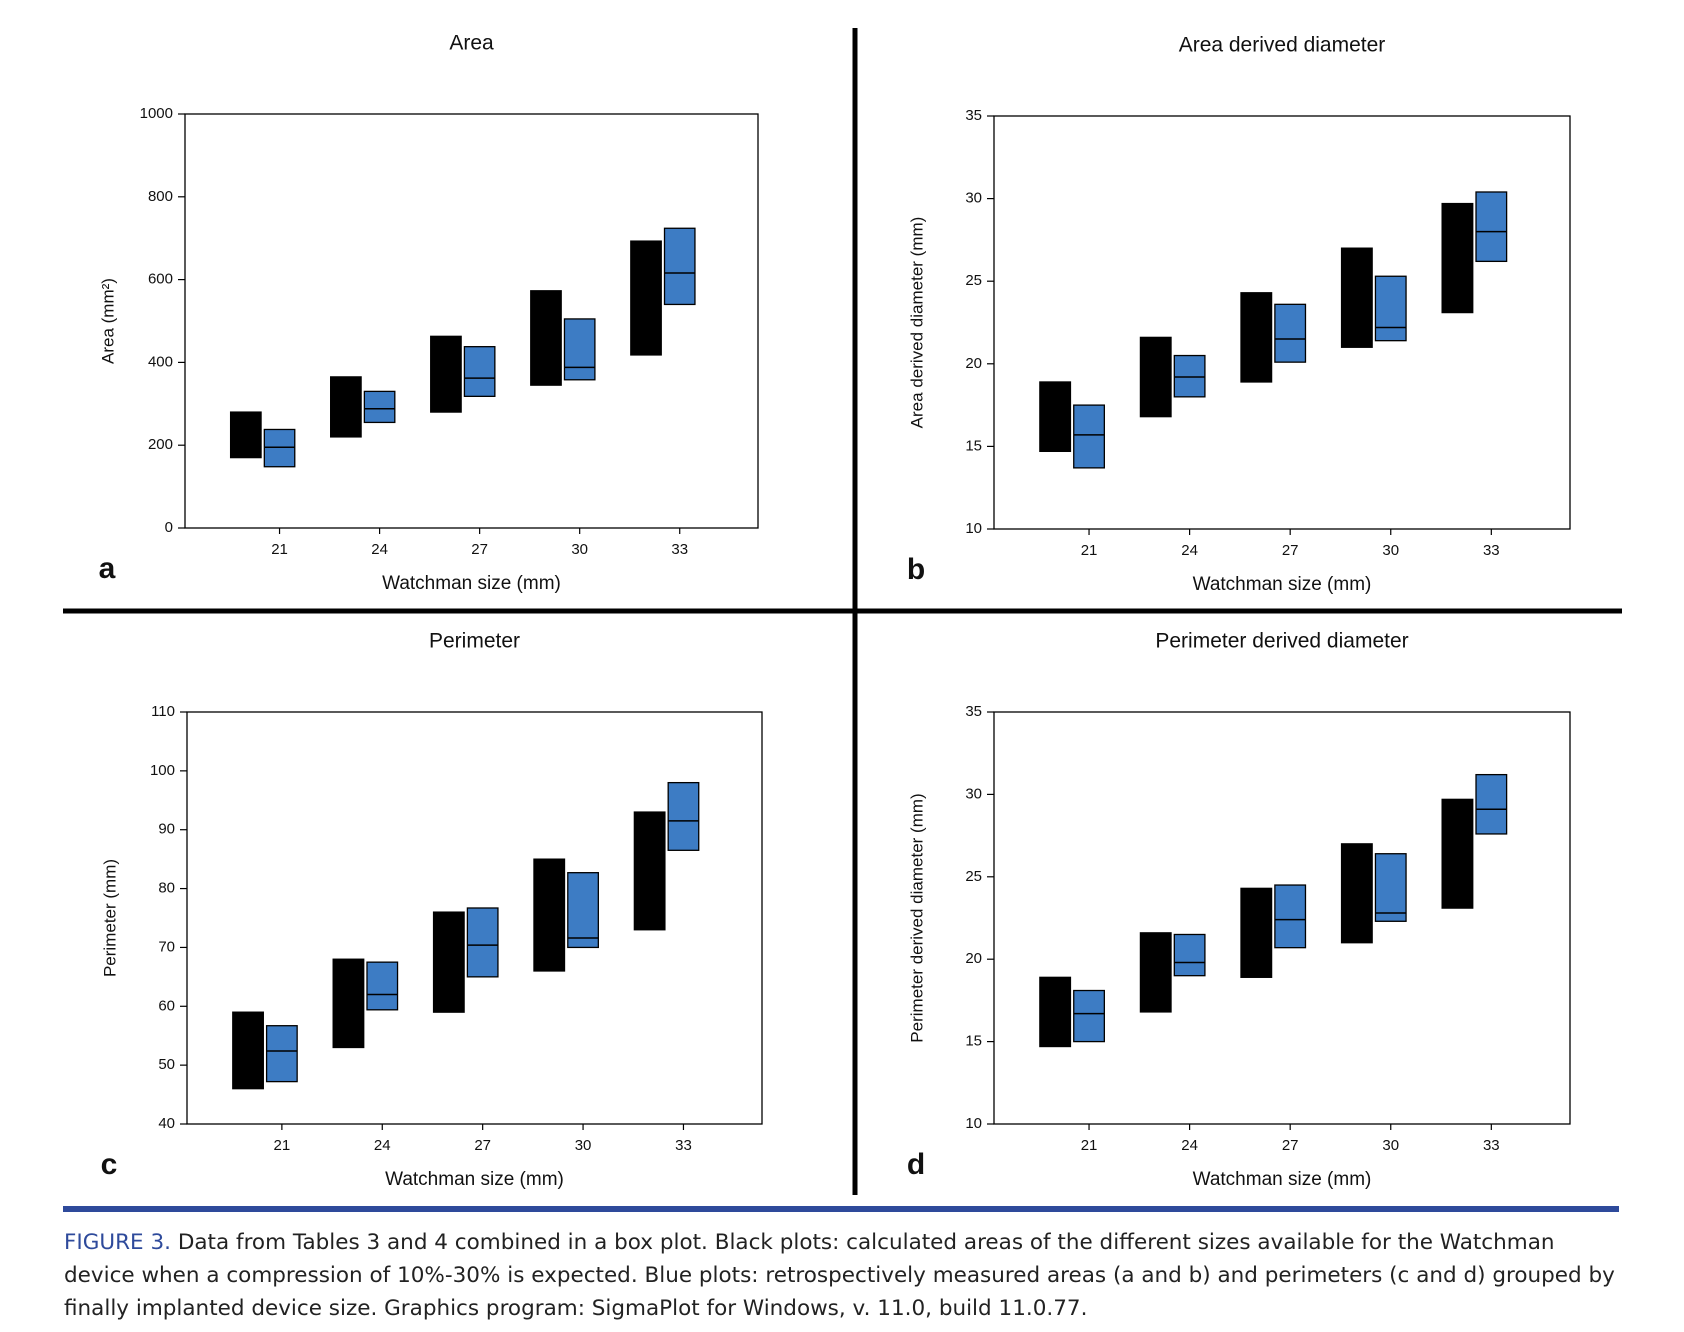  What do you see at coordinates (160, 279) in the screenshot?
I see `y-tick-label: 600` at bounding box center [160, 279].